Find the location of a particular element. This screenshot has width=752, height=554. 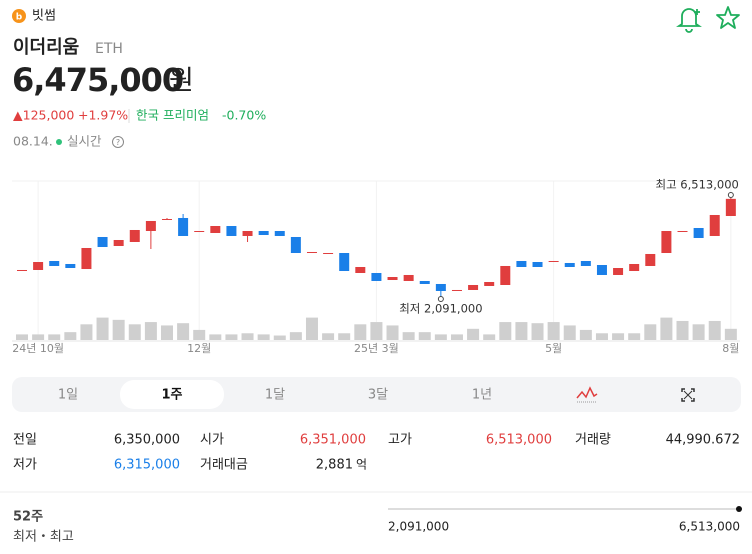

min-label: 최저 2,091,000 is located at coordinates (440, 308).